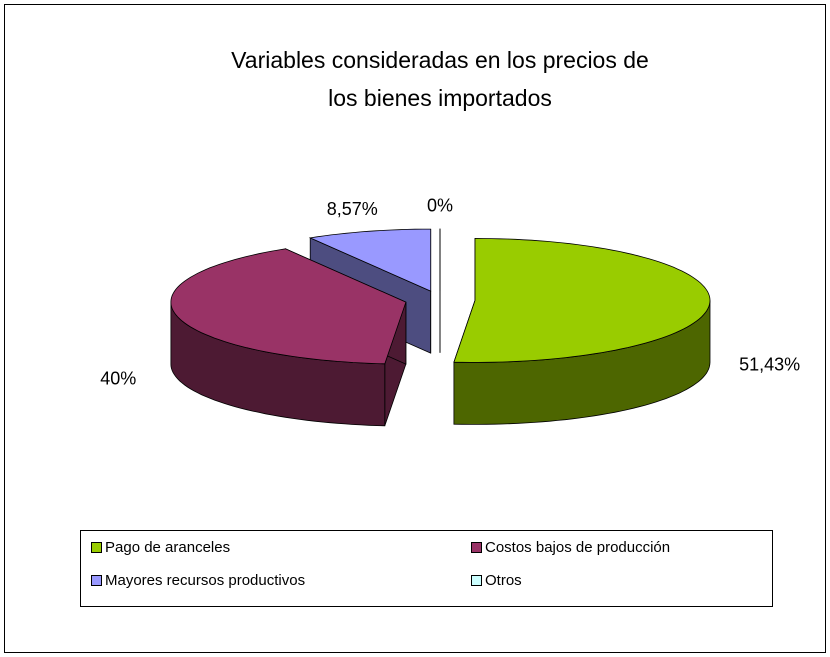 The height and width of the screenshot is (657, 830). What do you see at coordinates (577, 547) in the screenshot?
I see `legend-label: Costos bajos de producción` at bounding box center [577, 547].